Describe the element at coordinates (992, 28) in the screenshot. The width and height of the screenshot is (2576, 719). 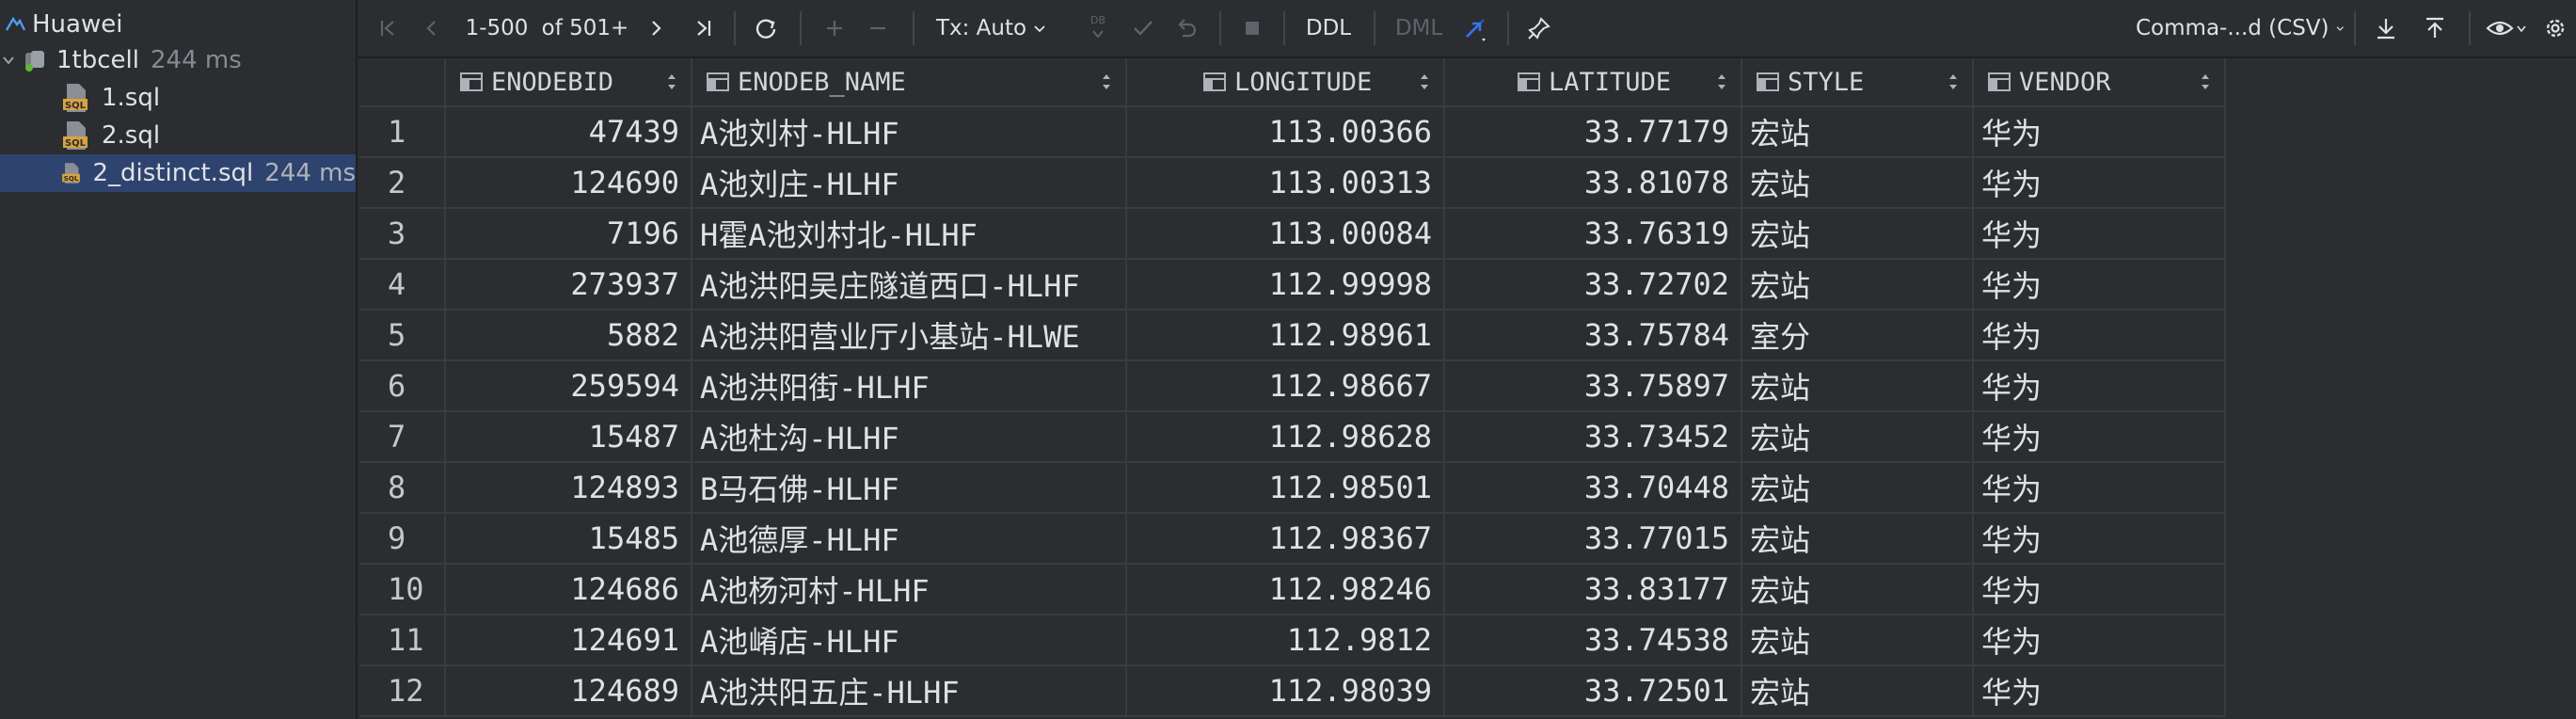
I see `tx-mode-dropdown: Tx: Auto` at that location.